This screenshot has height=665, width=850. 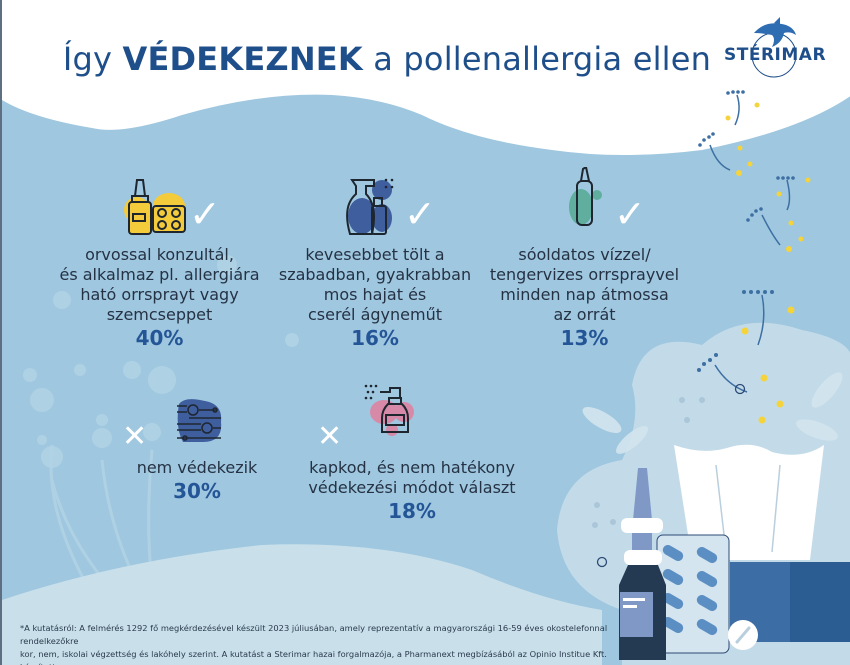 I want to click on title-bold: VÉDEKEZNEK, so click(x=242, y=59).